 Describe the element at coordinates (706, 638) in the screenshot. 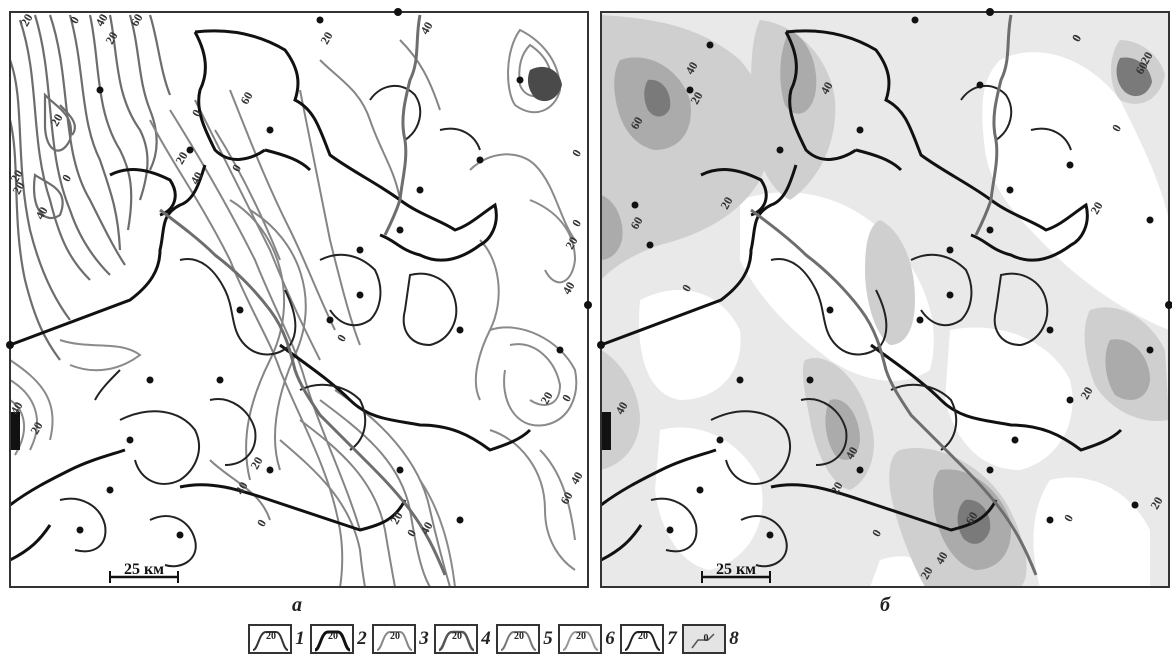

I see `legend-swatch-label: 0` at that location.